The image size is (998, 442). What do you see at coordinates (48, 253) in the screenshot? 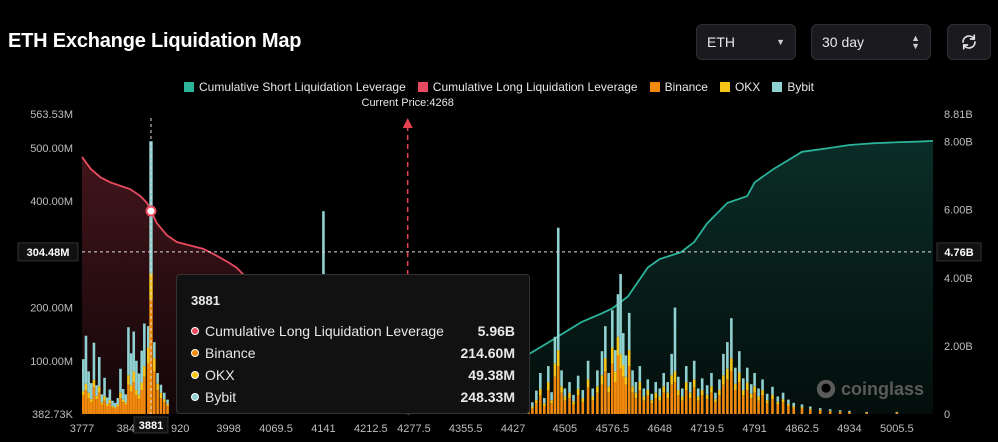
I see `crosshair-left-value: 304.48M` at bounding box center [48, 253].